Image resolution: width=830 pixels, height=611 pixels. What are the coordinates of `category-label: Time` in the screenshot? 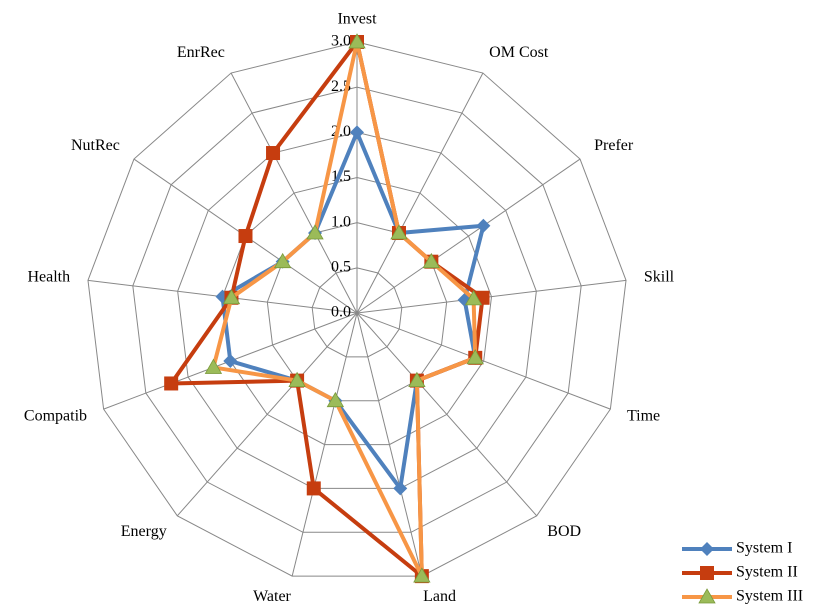 It's located at (643, 416).